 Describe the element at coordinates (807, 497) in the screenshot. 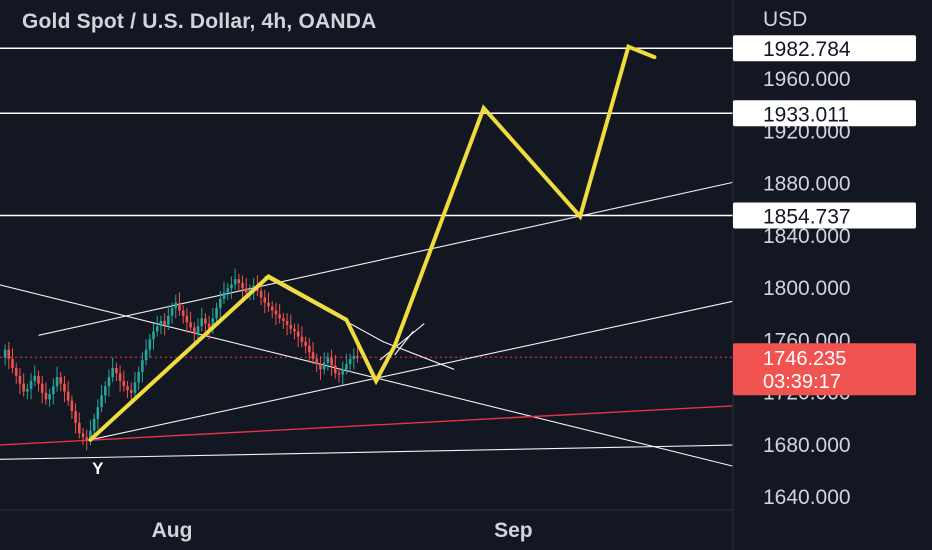

I see `y-tick-label: 1640.000` at that location.